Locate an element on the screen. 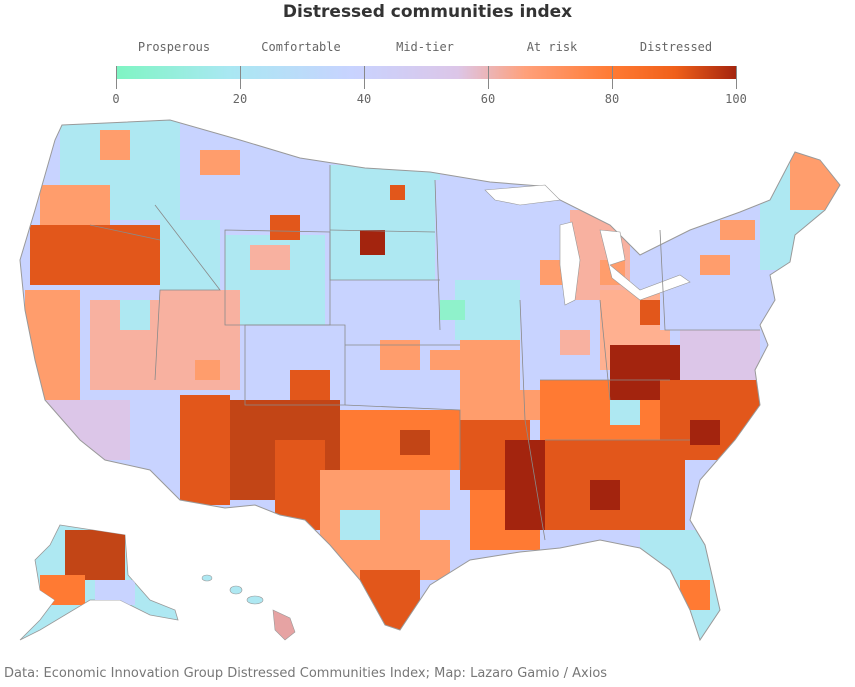 The height and width of the screenshot is (687, 855). legend-tick-label-100: 100 is located at coordinates (736, 99).